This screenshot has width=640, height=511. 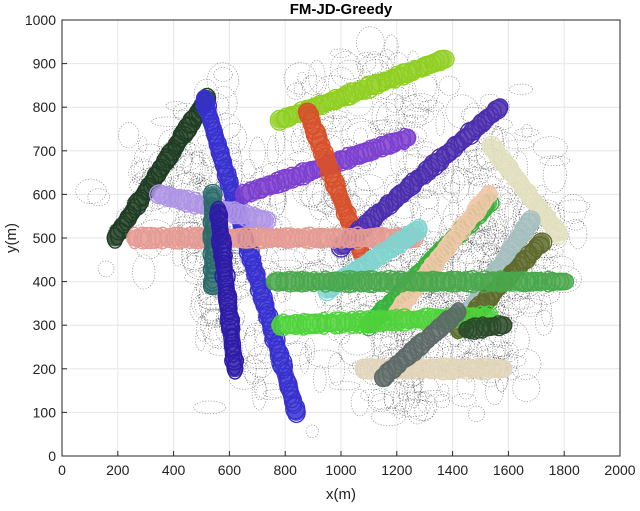 What do you see at coordinates (62, 470) in the screenshot?
I see `x-tick-label: 0` at bounding box center [62, 470].